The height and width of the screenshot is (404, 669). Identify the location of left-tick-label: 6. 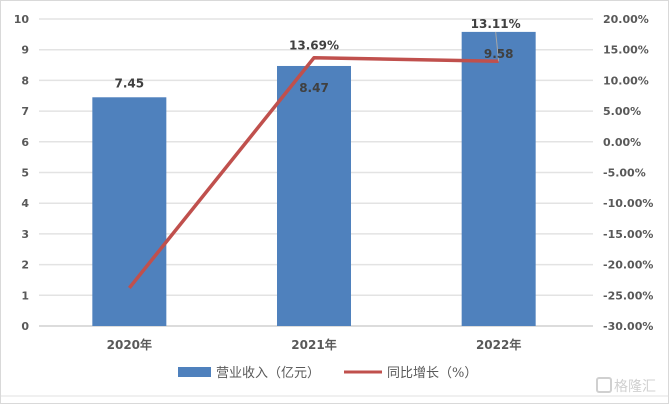
(25, 142).